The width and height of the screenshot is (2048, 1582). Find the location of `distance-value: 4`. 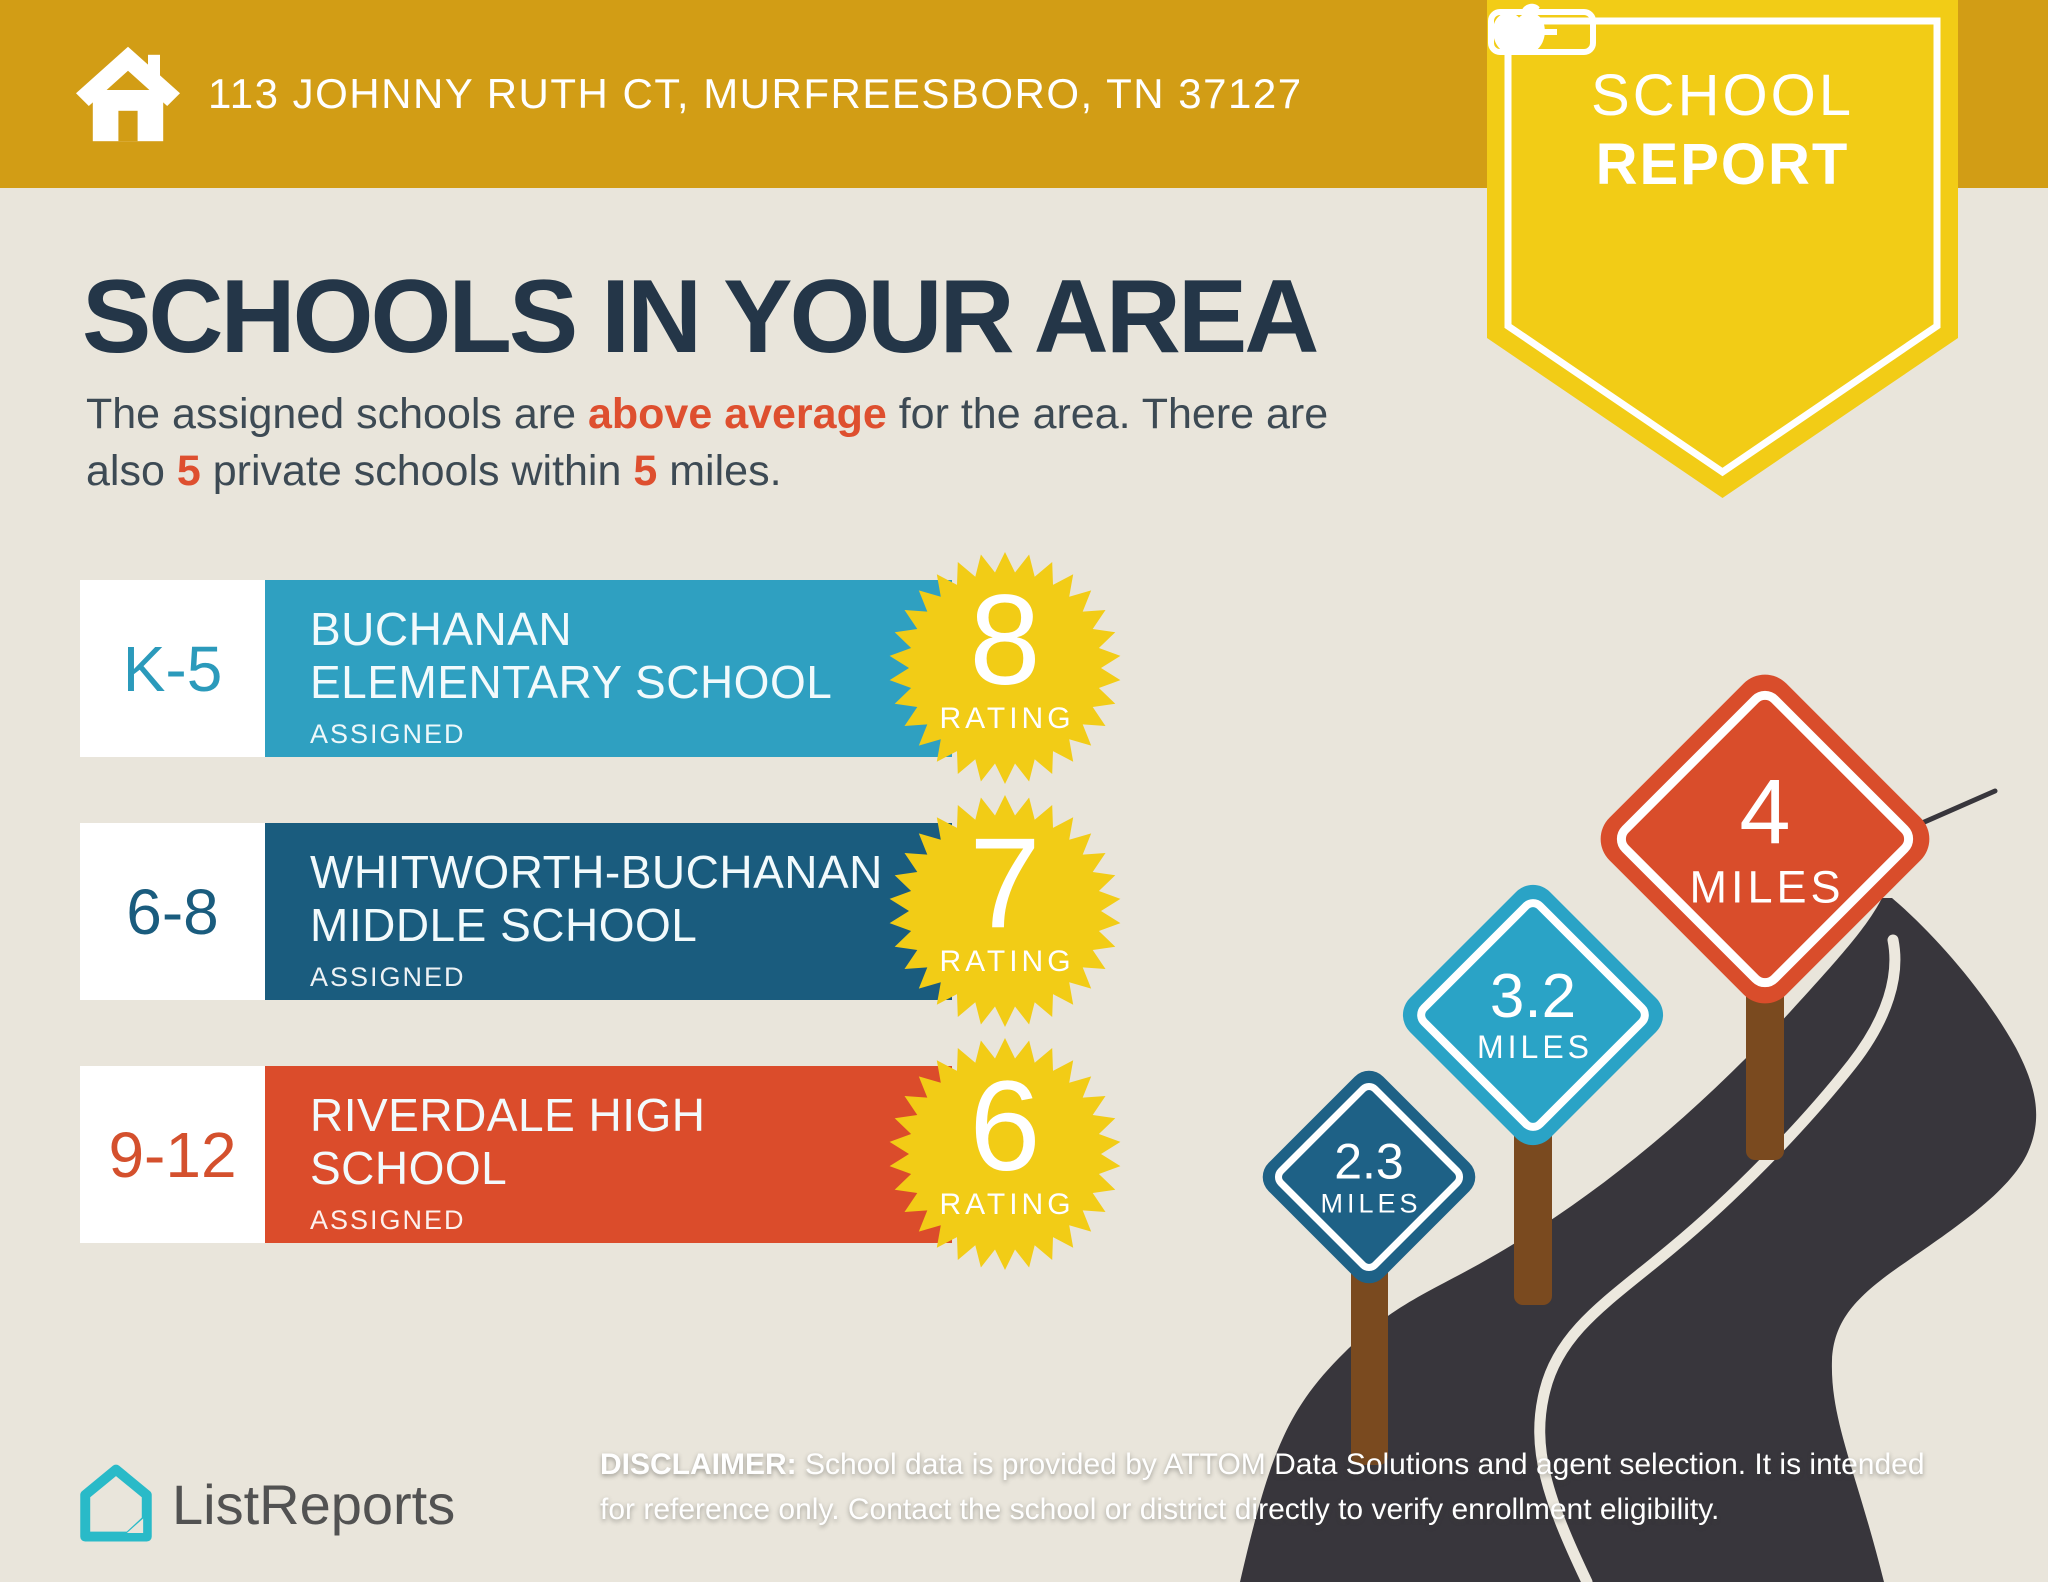

distance-value: 4 is located at coordinates (1765, 812).